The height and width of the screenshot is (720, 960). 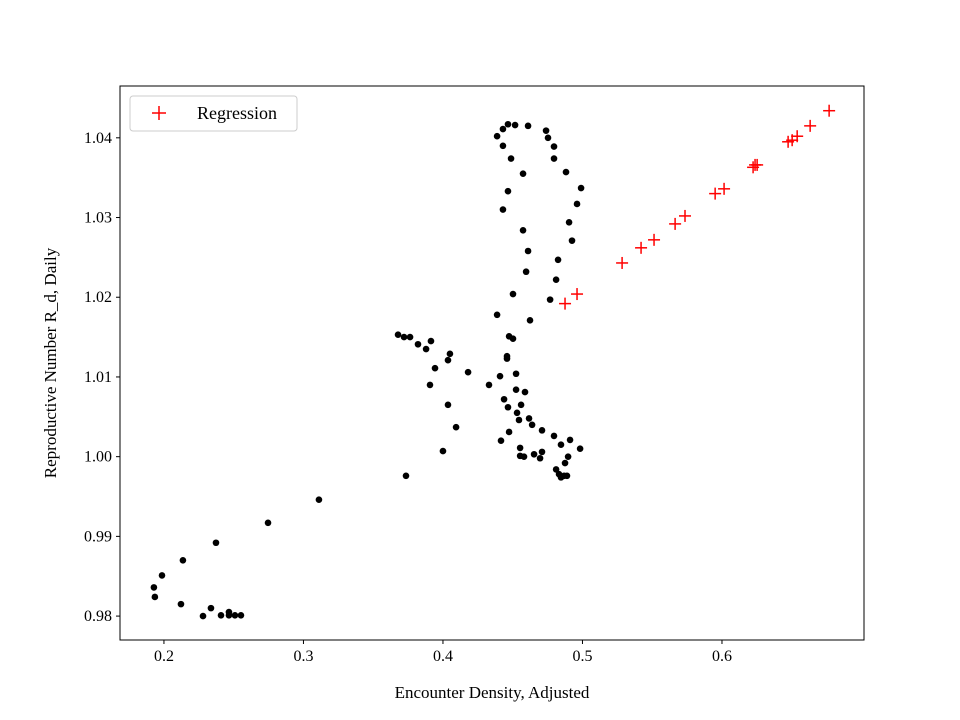 What do you see at coordinates (492, 692) in the screenshot?
I see `x-axis-label: Encounter Density, Adjusted` at bounding box center [492, 692].